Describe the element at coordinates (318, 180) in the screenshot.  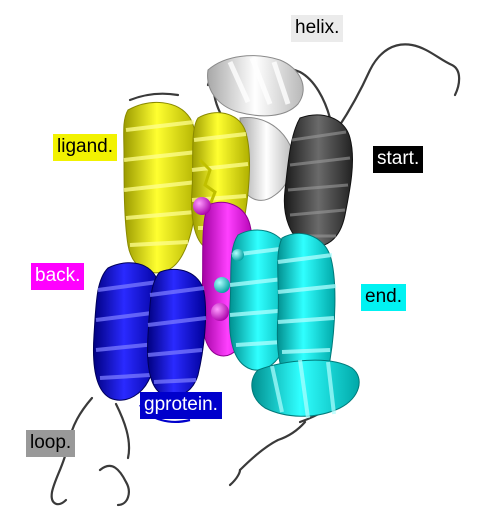
I see `start-segment` at that location.